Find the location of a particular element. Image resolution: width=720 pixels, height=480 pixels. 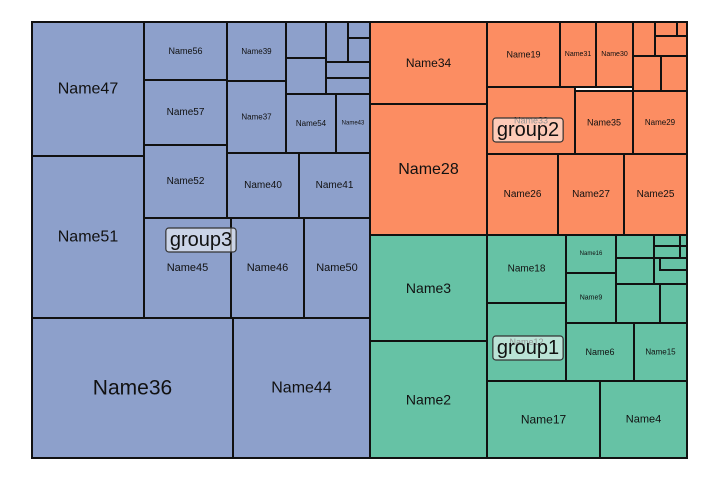

cell-label-name54: Name54 is located at coordinates (311, 123).